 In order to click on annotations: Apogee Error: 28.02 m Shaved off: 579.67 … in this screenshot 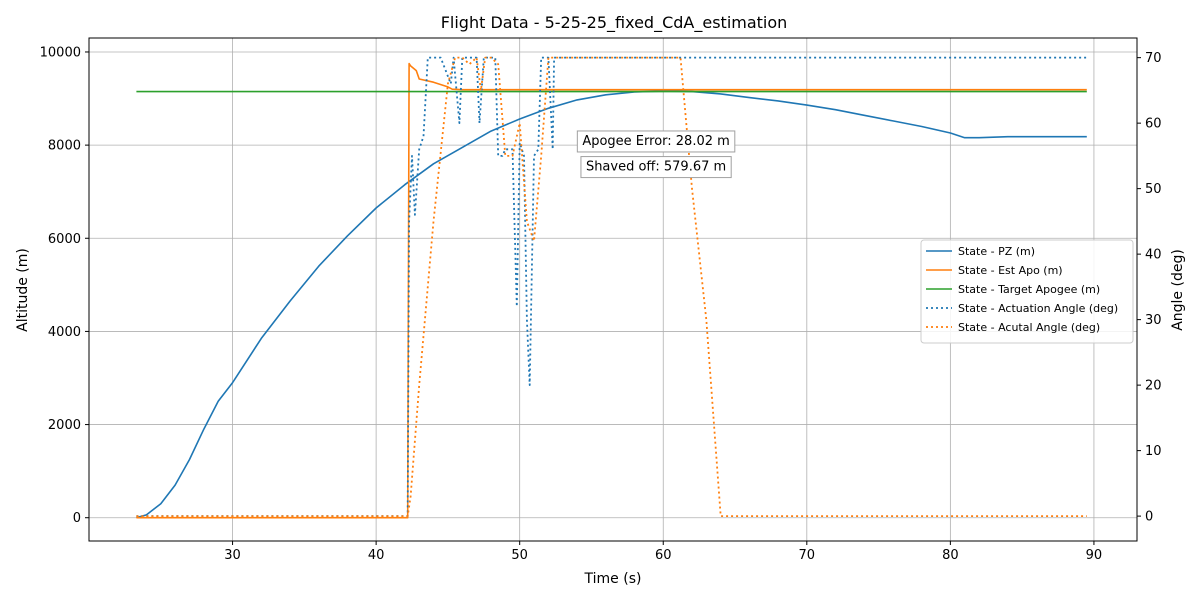, I will do `click(656, 154)`.